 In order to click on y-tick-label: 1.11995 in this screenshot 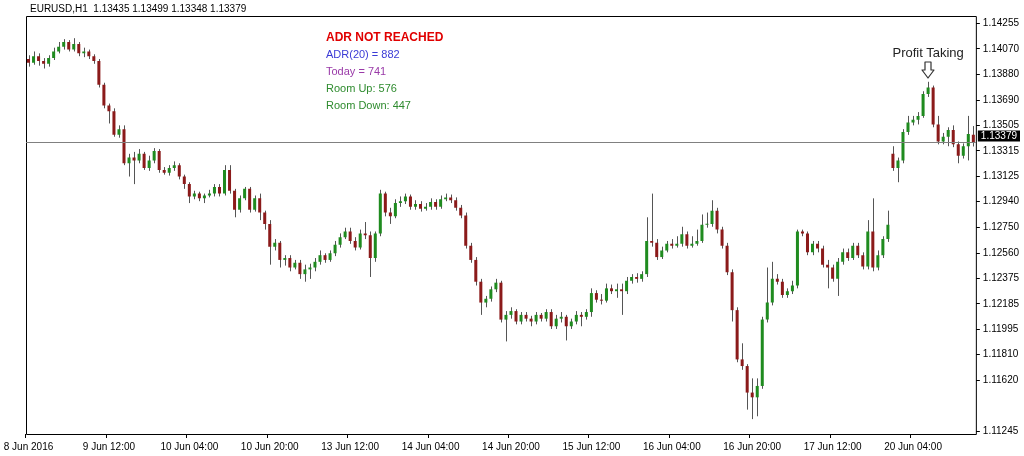, I will do `click(1000, 329)`.